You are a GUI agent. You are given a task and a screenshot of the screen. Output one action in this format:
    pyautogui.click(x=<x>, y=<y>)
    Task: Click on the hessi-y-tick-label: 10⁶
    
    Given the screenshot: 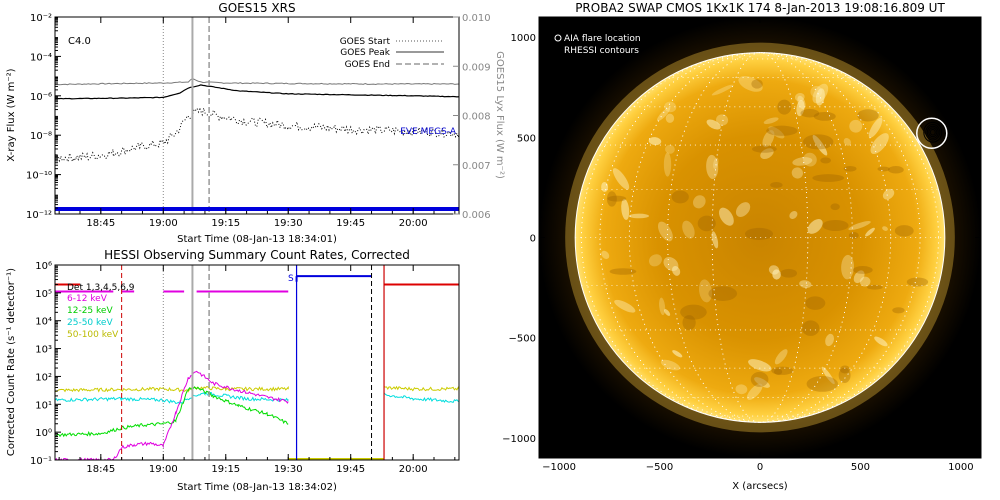 What is the action you would take?
    pyautogui.click(x=43, y=266)
    